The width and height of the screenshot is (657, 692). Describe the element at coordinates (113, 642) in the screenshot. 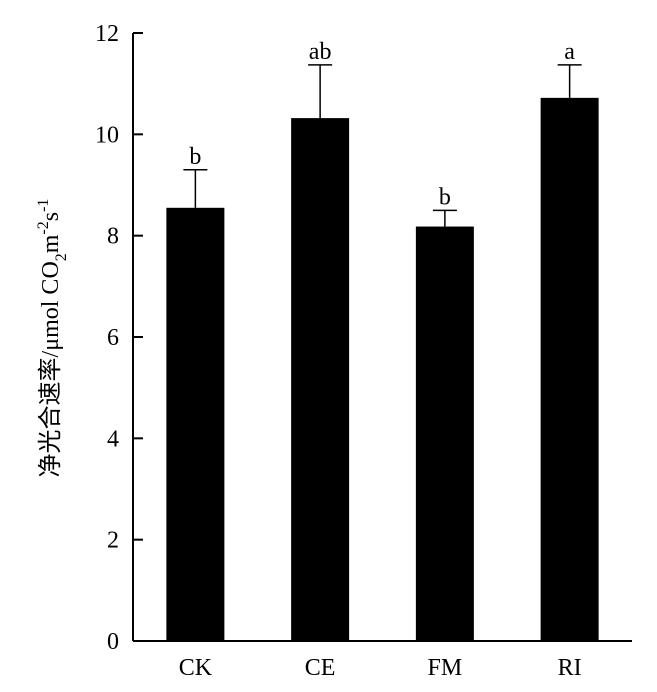

I see `y-tick-label: 0` at that location.